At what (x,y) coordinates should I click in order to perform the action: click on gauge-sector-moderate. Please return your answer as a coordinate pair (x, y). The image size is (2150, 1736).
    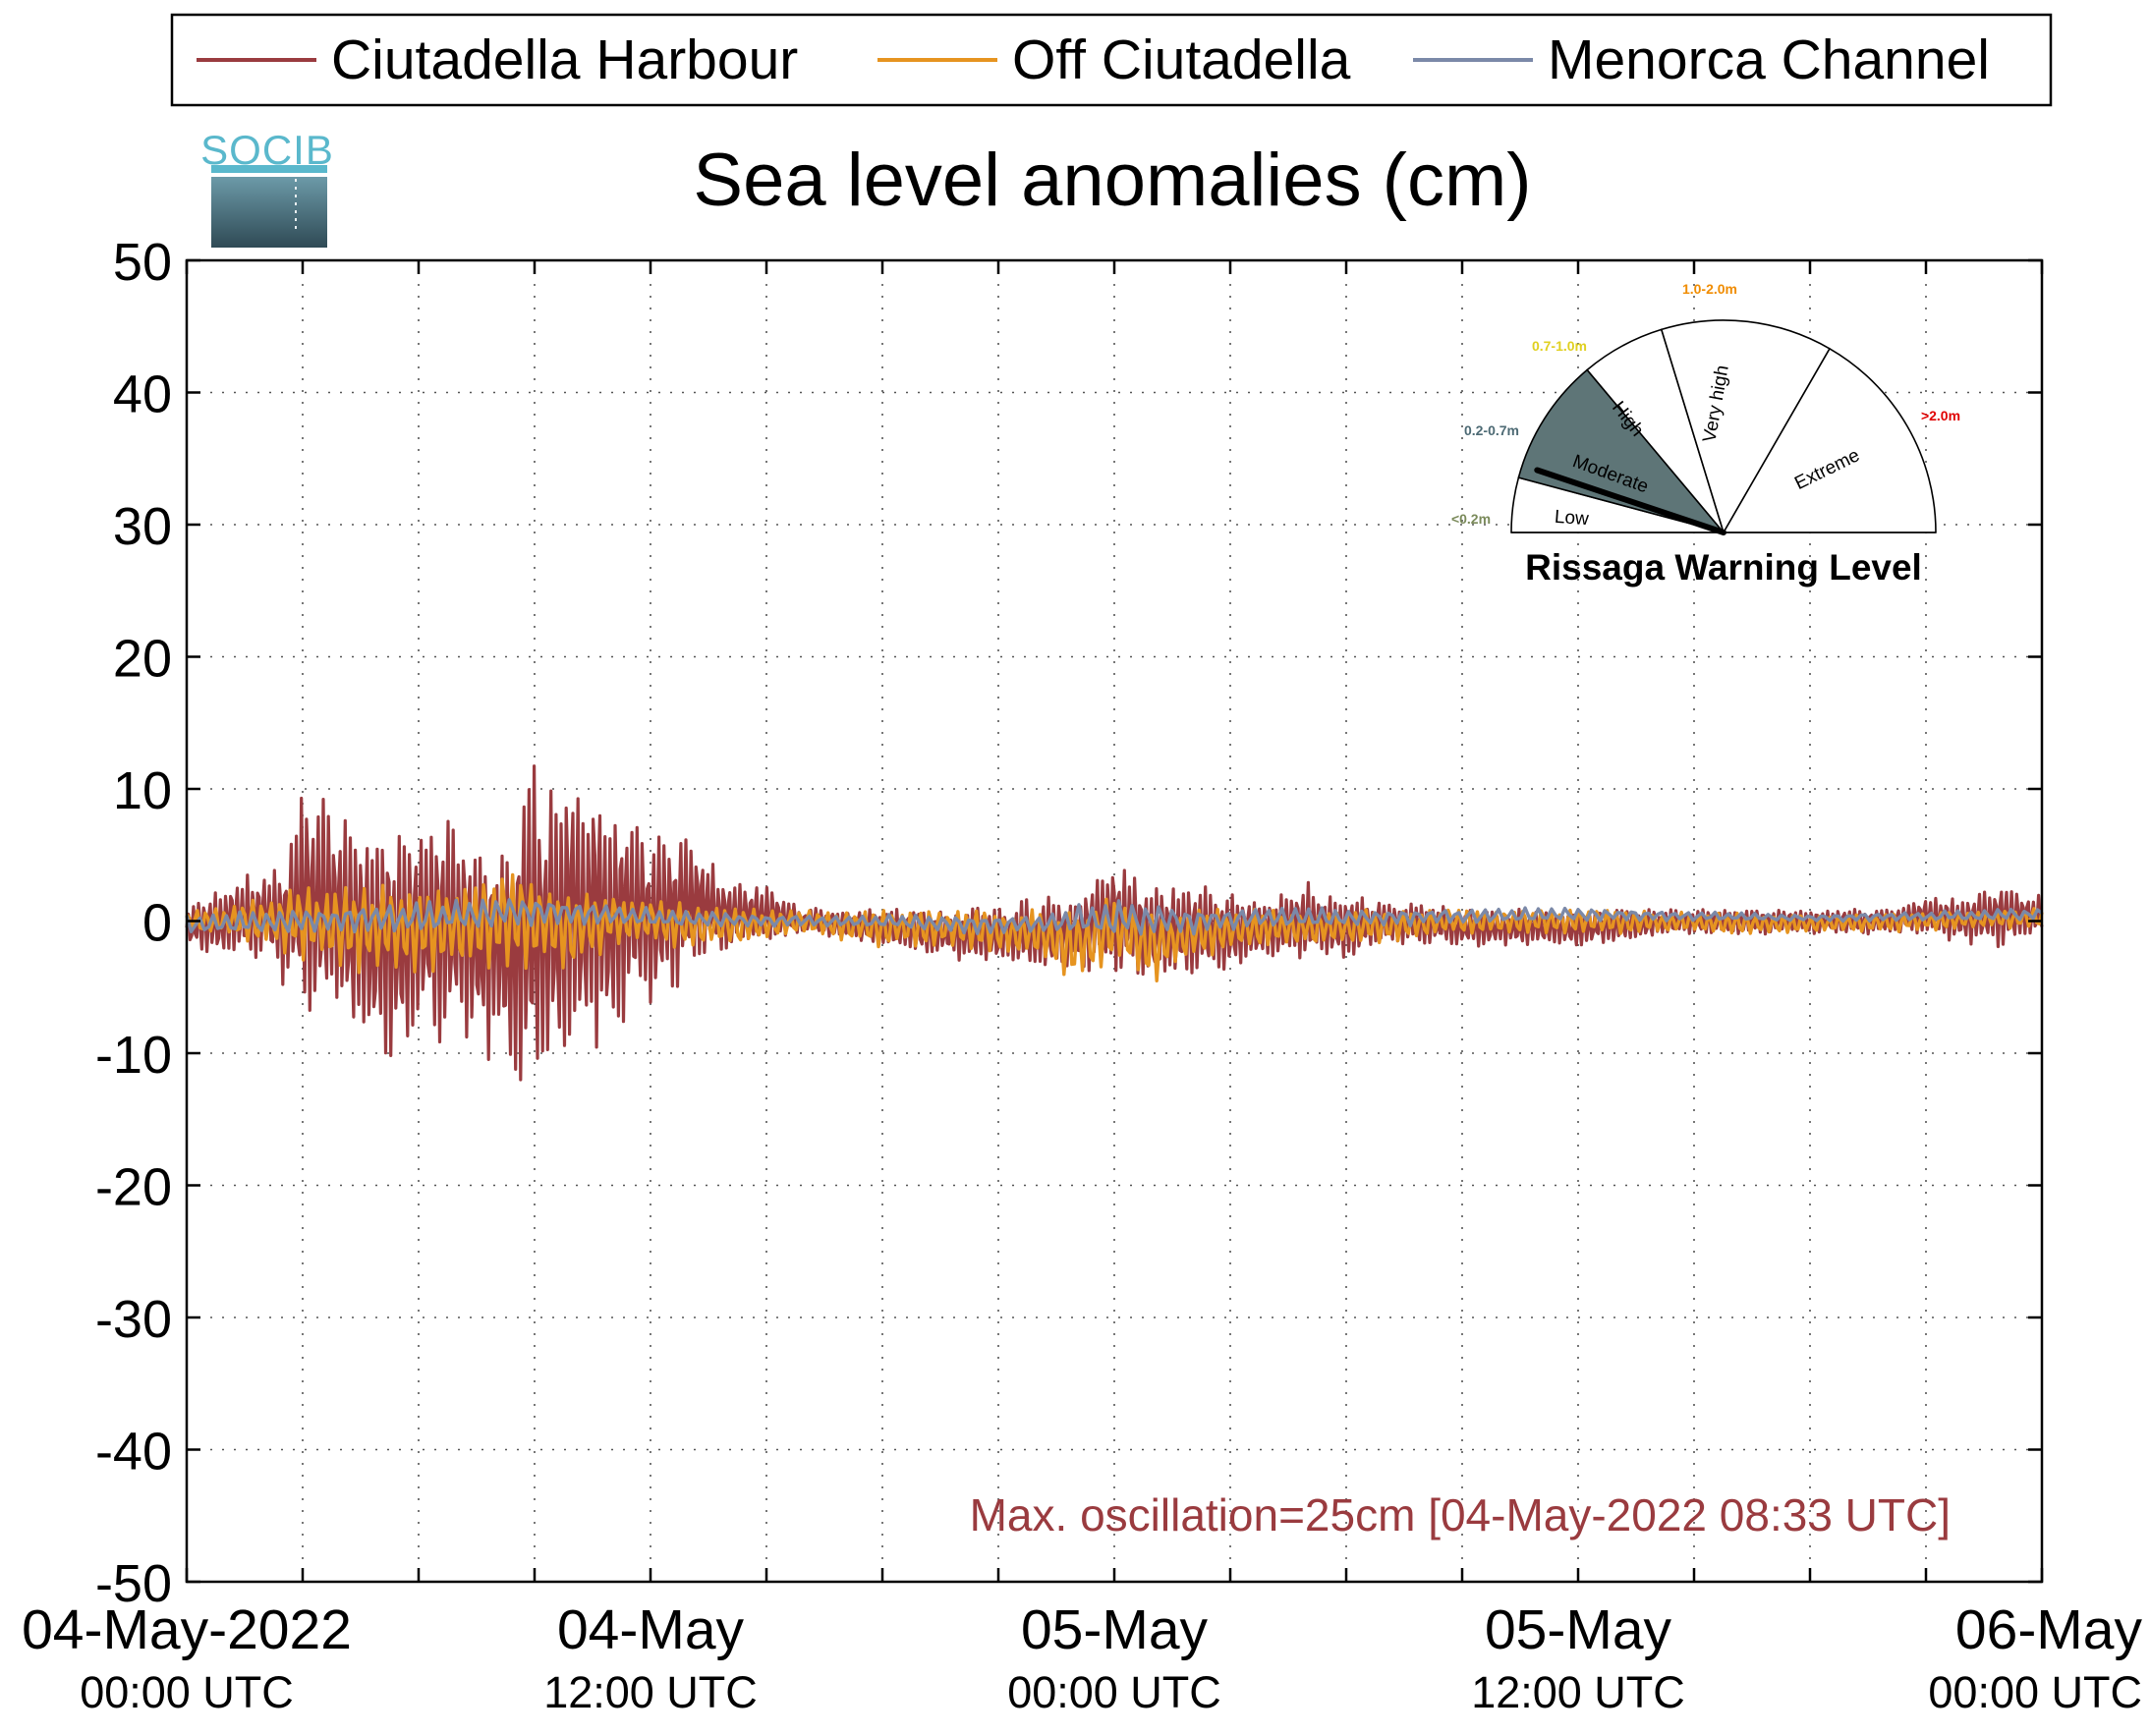
    Looking at the image, I should click on (1621, 451).